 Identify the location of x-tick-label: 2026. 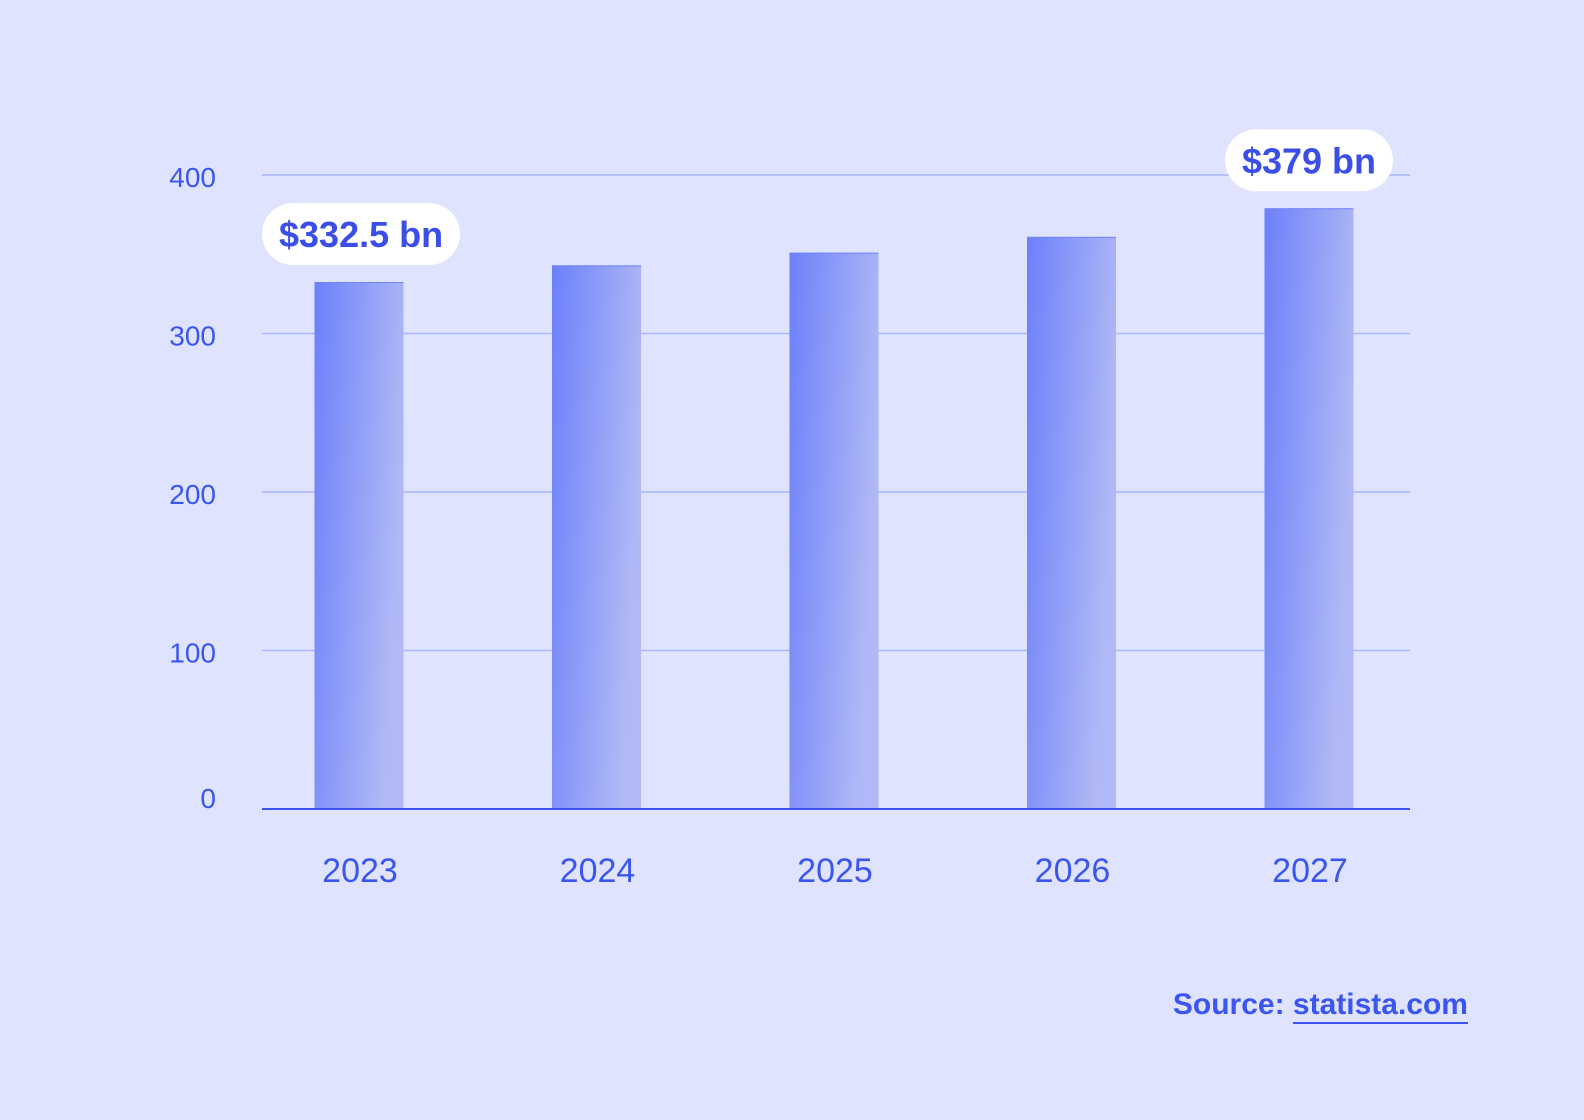
(1073, 871).